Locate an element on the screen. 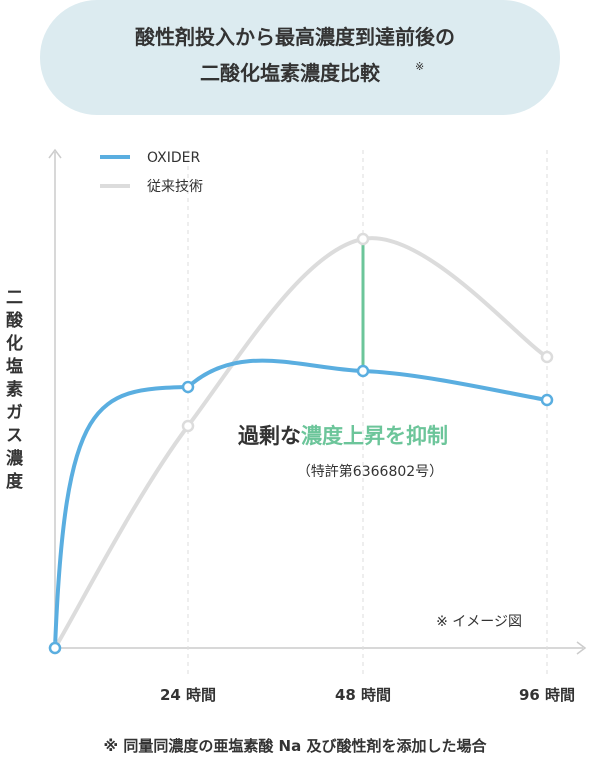 This screenshot has width=590, height=766. chart-title: 酸性剤投入から最高濃度到達前後の is located at coordinates (295, 37).